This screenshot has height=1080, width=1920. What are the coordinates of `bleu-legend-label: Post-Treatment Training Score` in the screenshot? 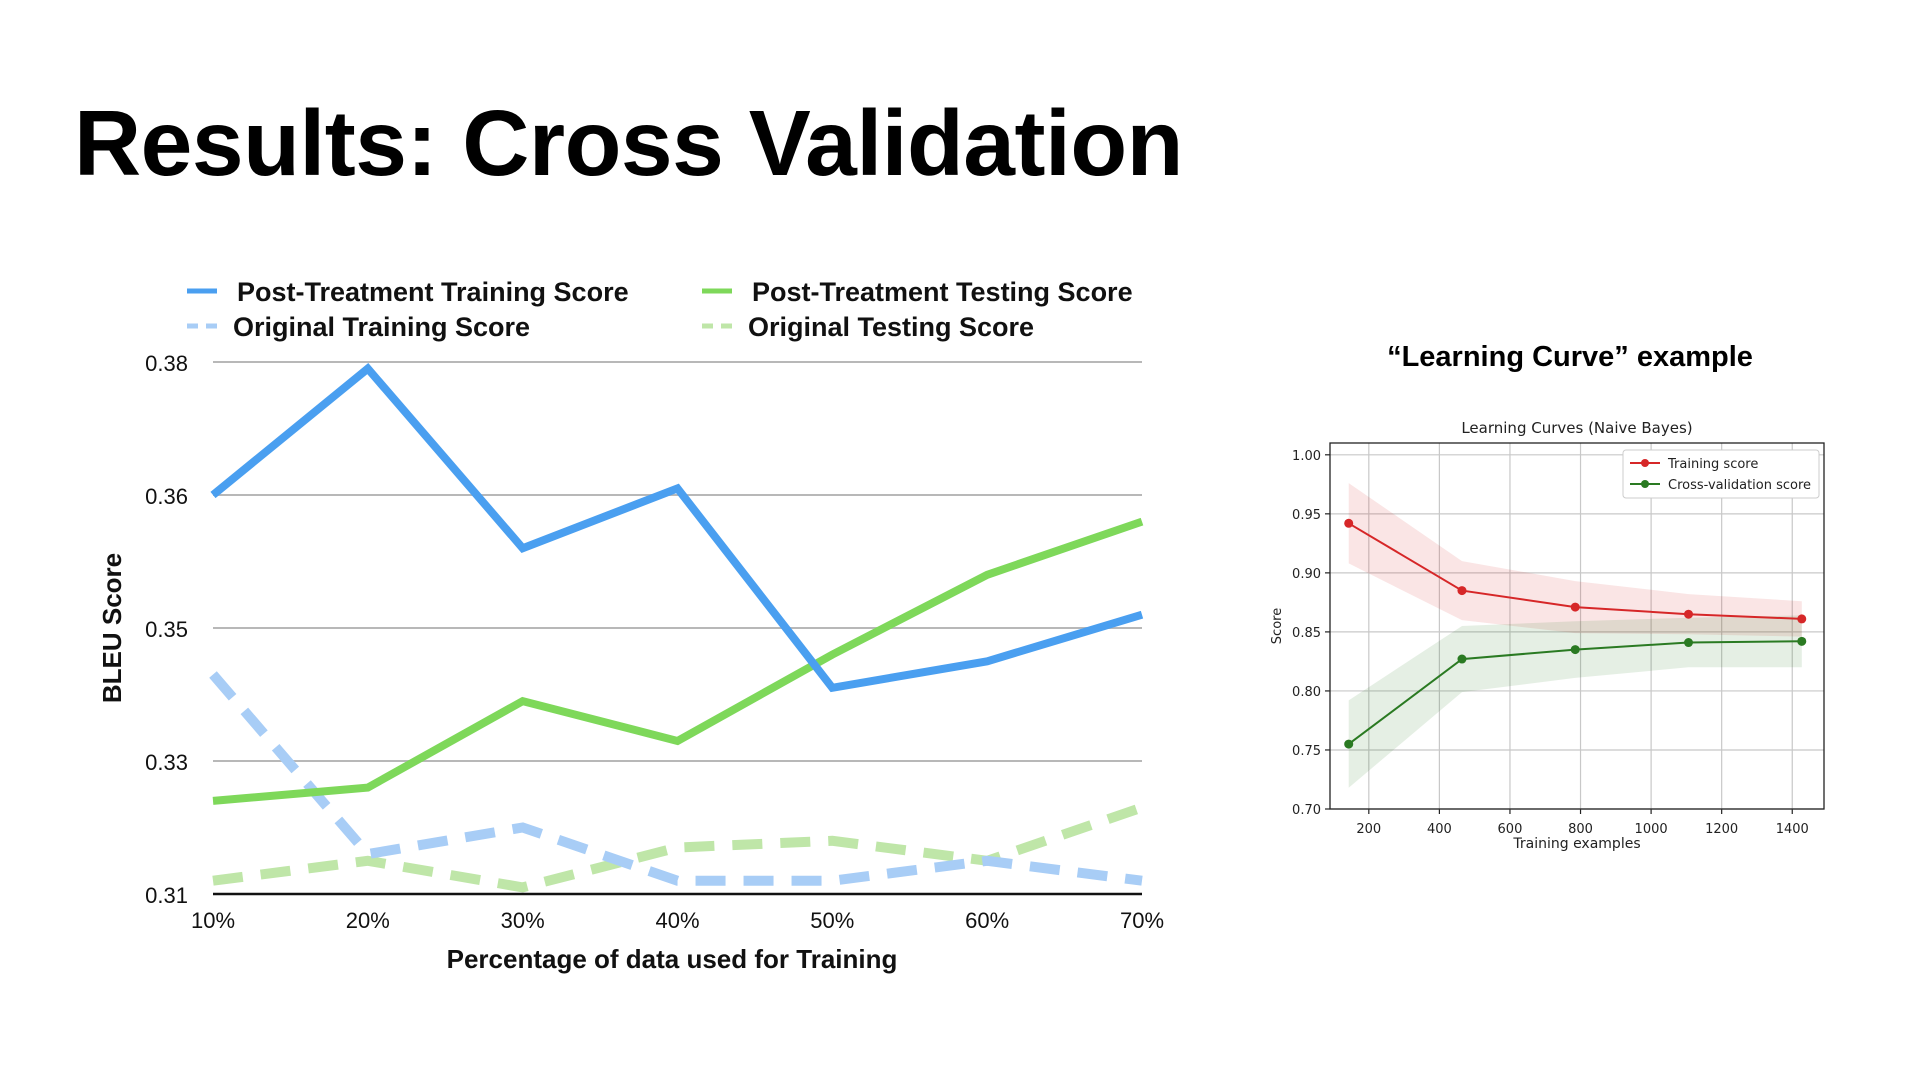 It's located at (433, 292).